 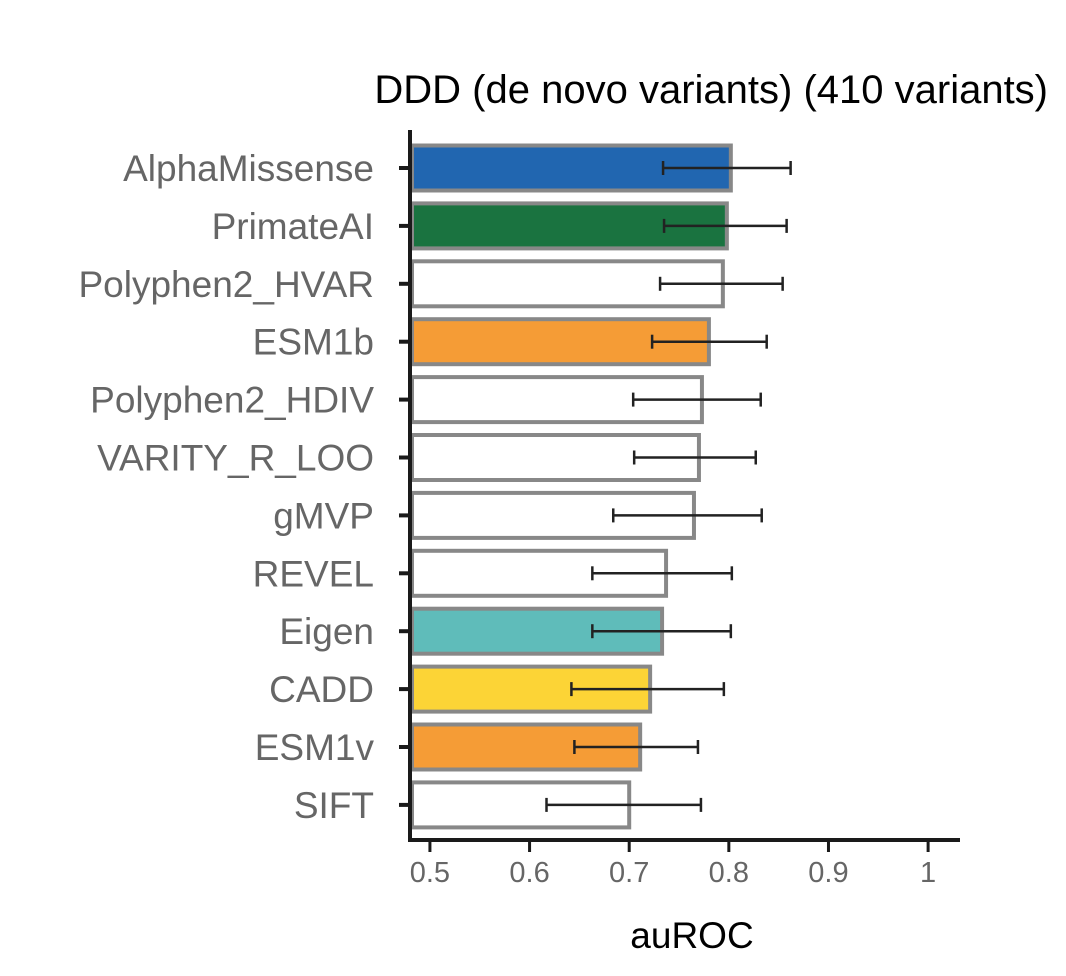 What do you see at coordinates (313, 342) in the screenshot?
I see `category-label: ESM1b` at bounding box center [313, 342].